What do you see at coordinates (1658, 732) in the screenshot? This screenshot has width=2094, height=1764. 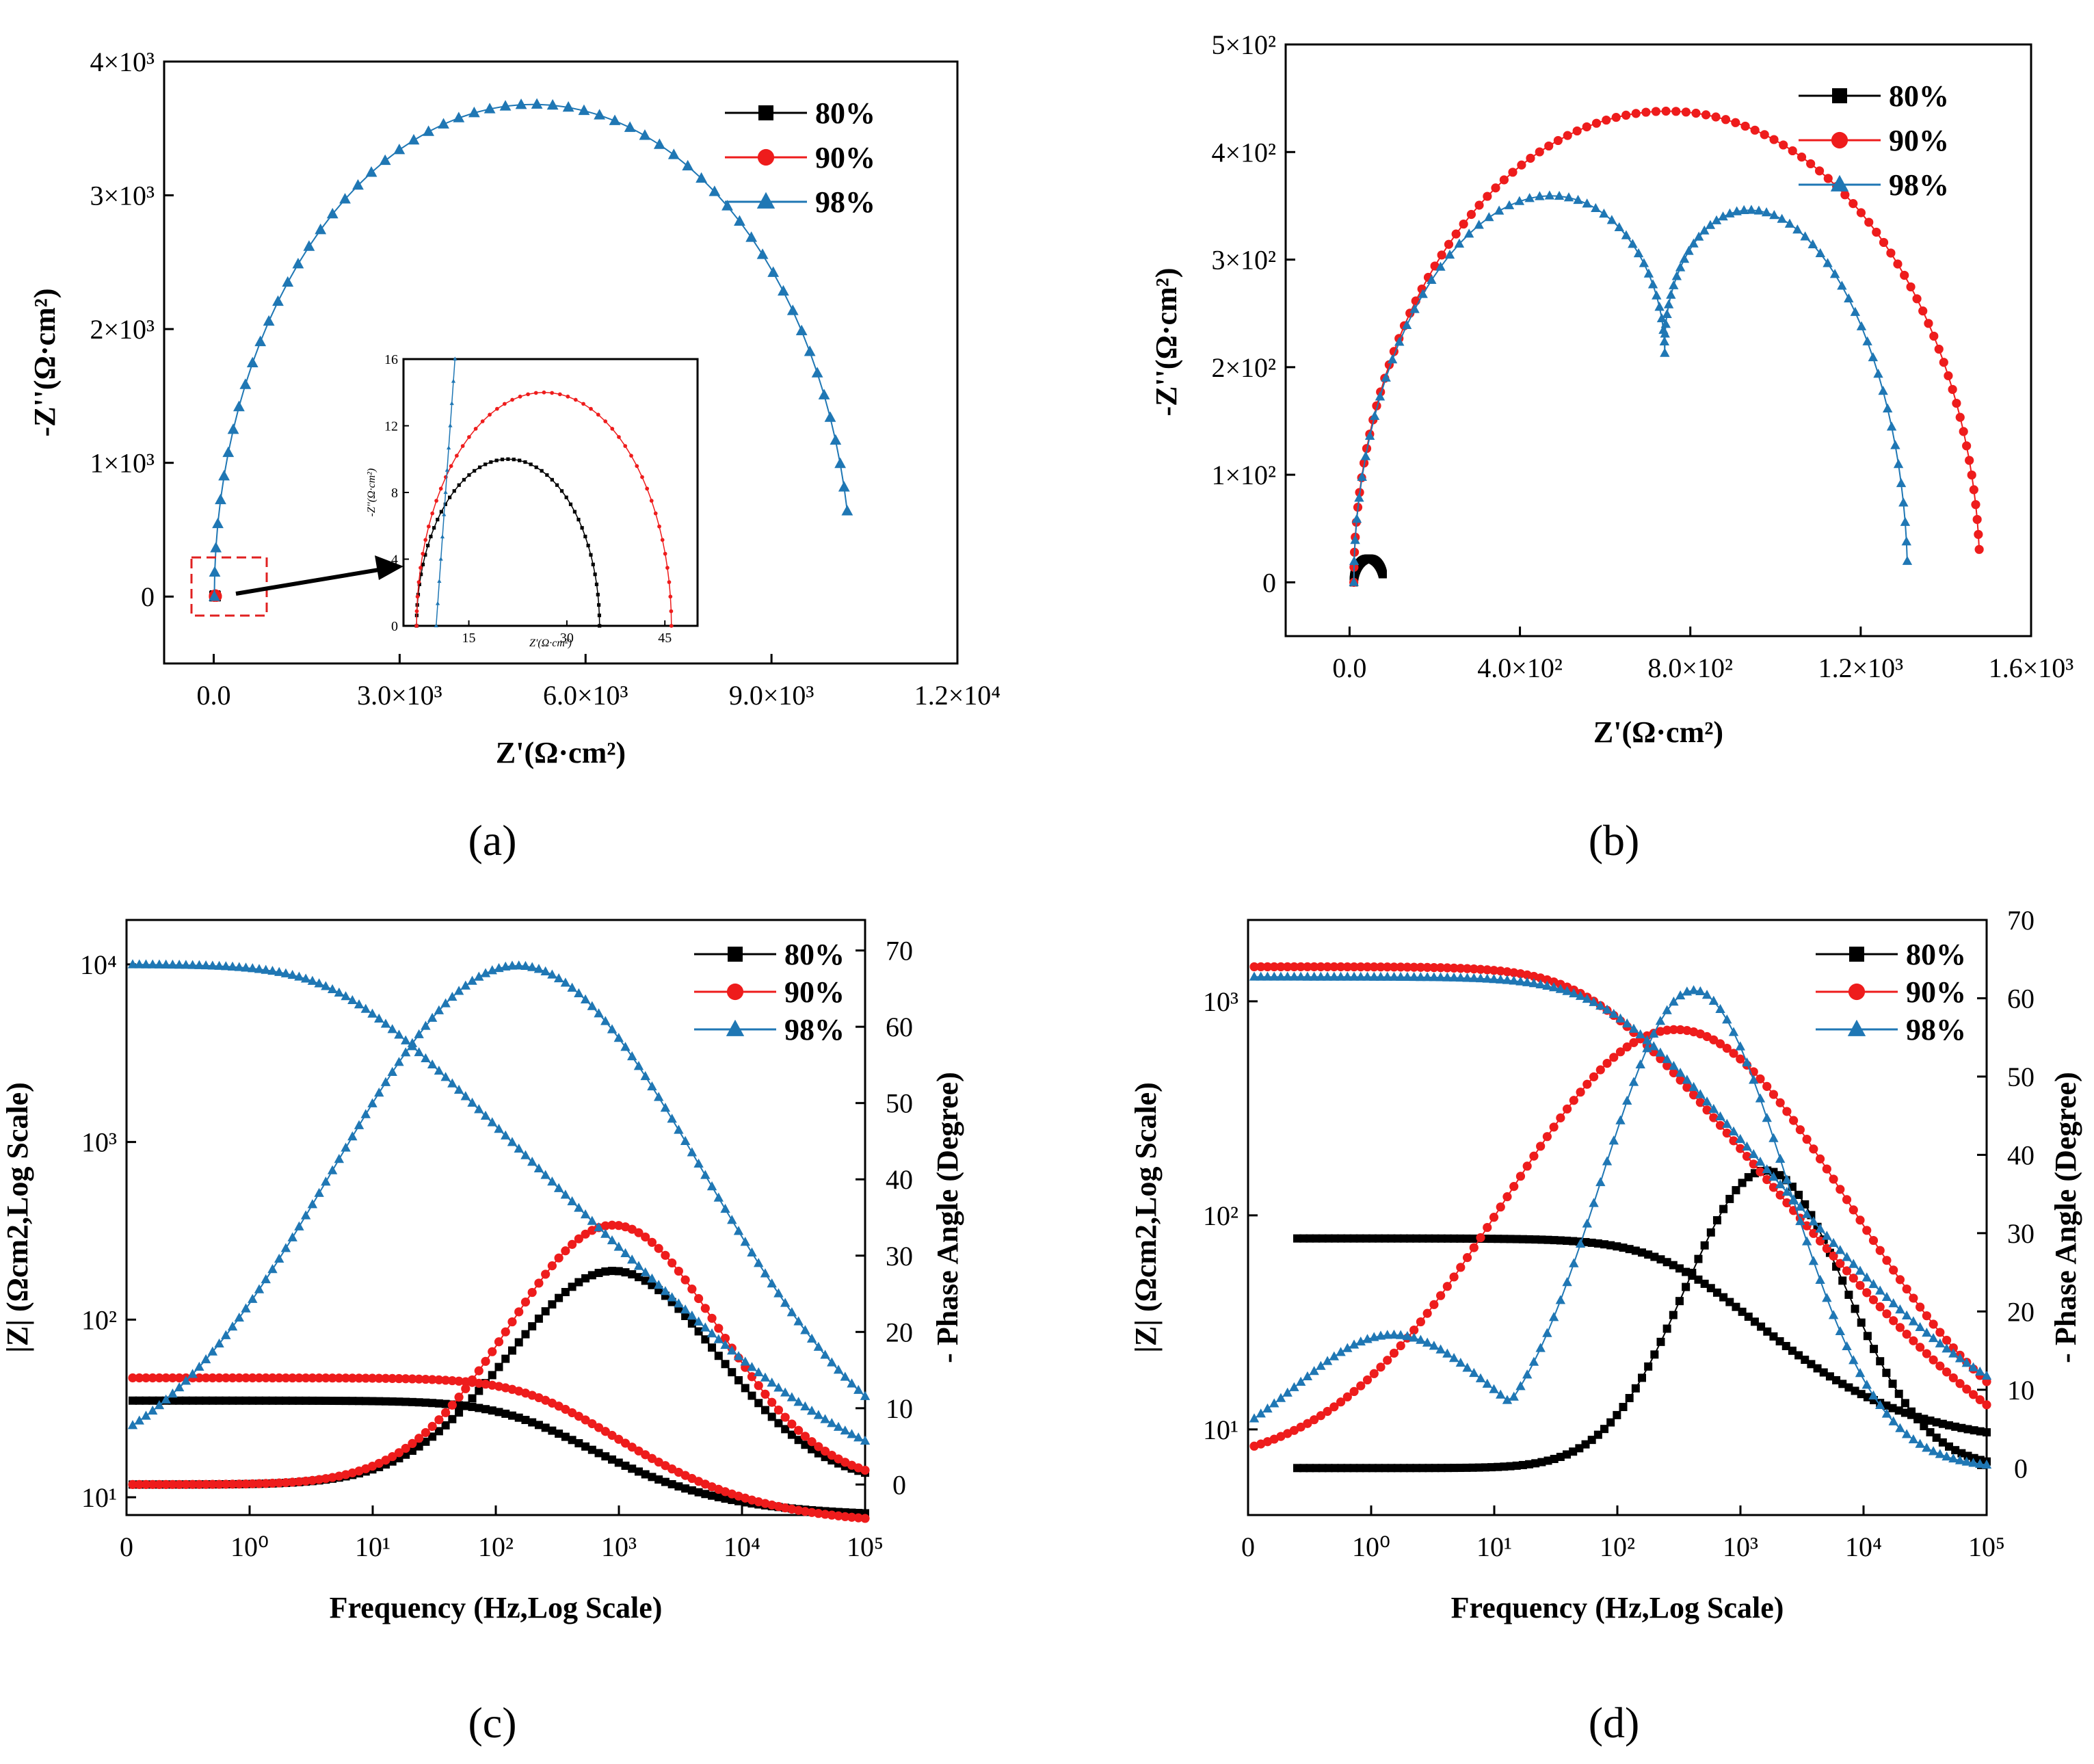 I see `panel-b-xlabel: Z'(Ω·cm²)` at bounding box center [1658, 732].